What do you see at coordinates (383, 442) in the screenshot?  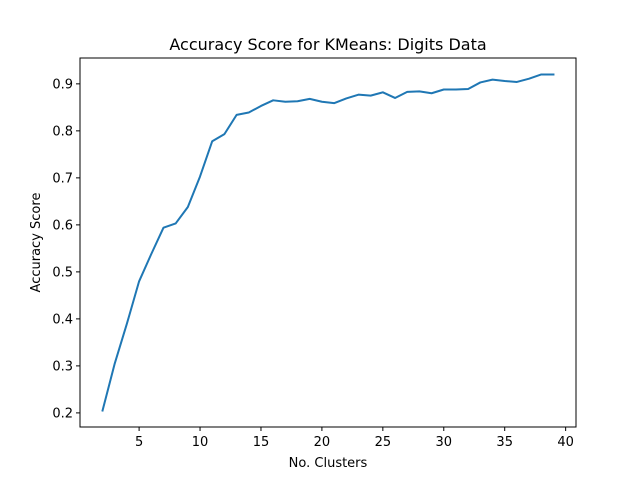 I see `x-tick-label: 25` at bounding box center [383, 442].